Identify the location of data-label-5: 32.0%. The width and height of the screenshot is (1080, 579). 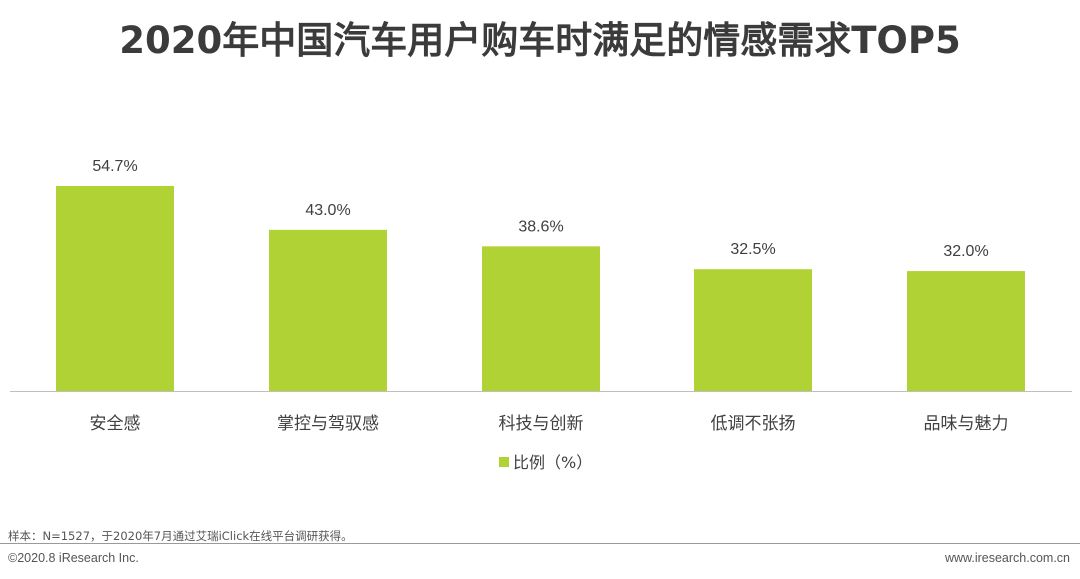
(965, 251).